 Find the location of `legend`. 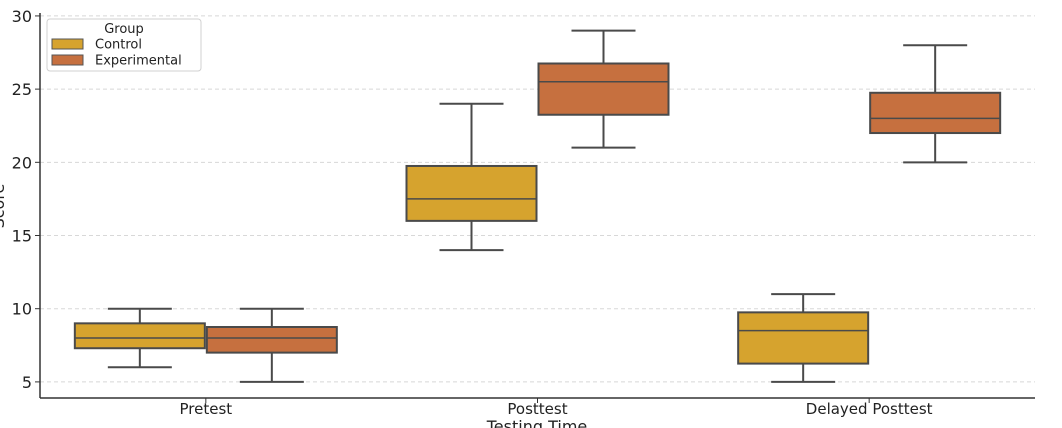

legend is located at coordinates (124, 45).